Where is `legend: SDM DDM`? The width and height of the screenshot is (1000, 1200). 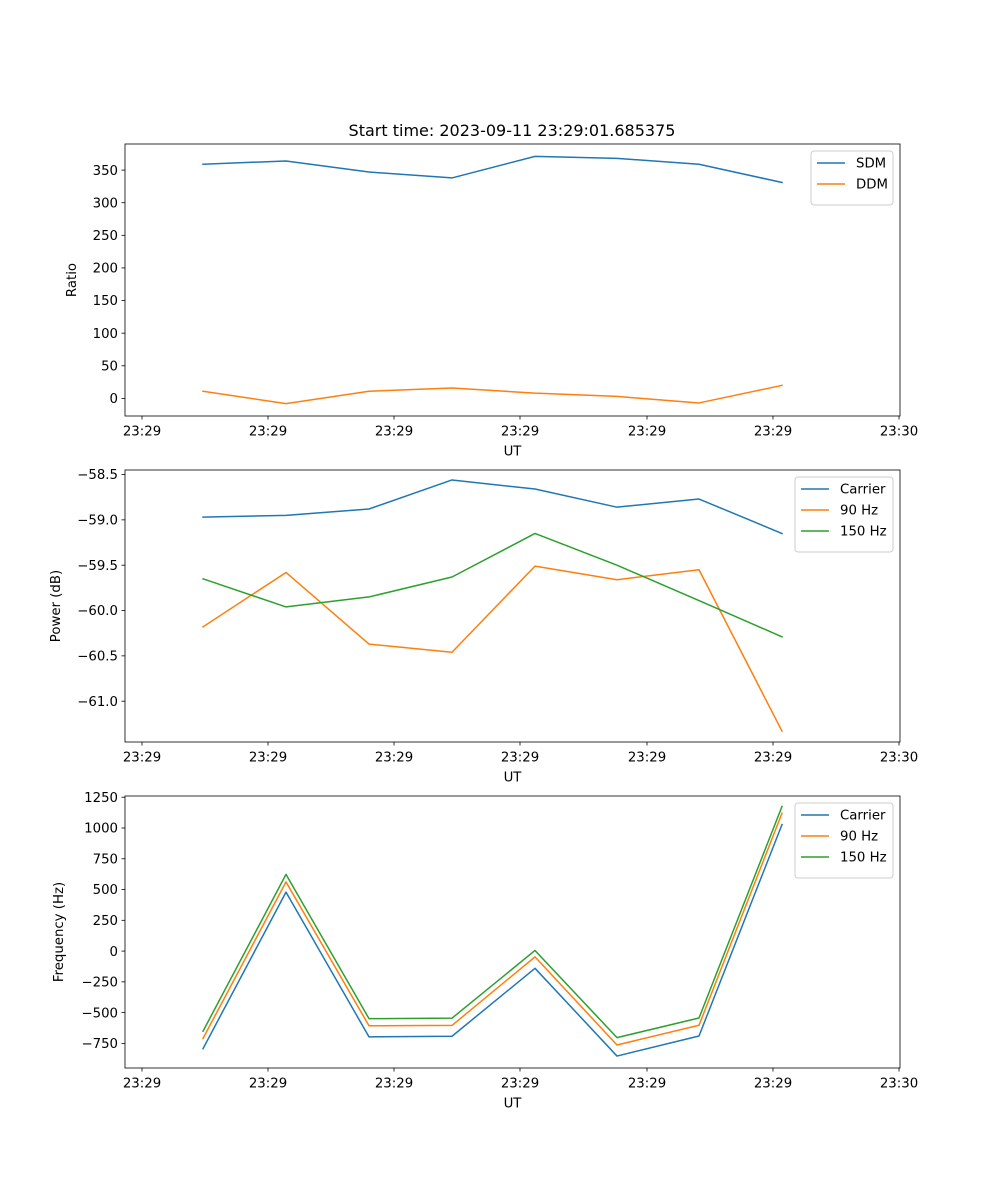
legend: SDM DDM is located at coordinates (852, 178).